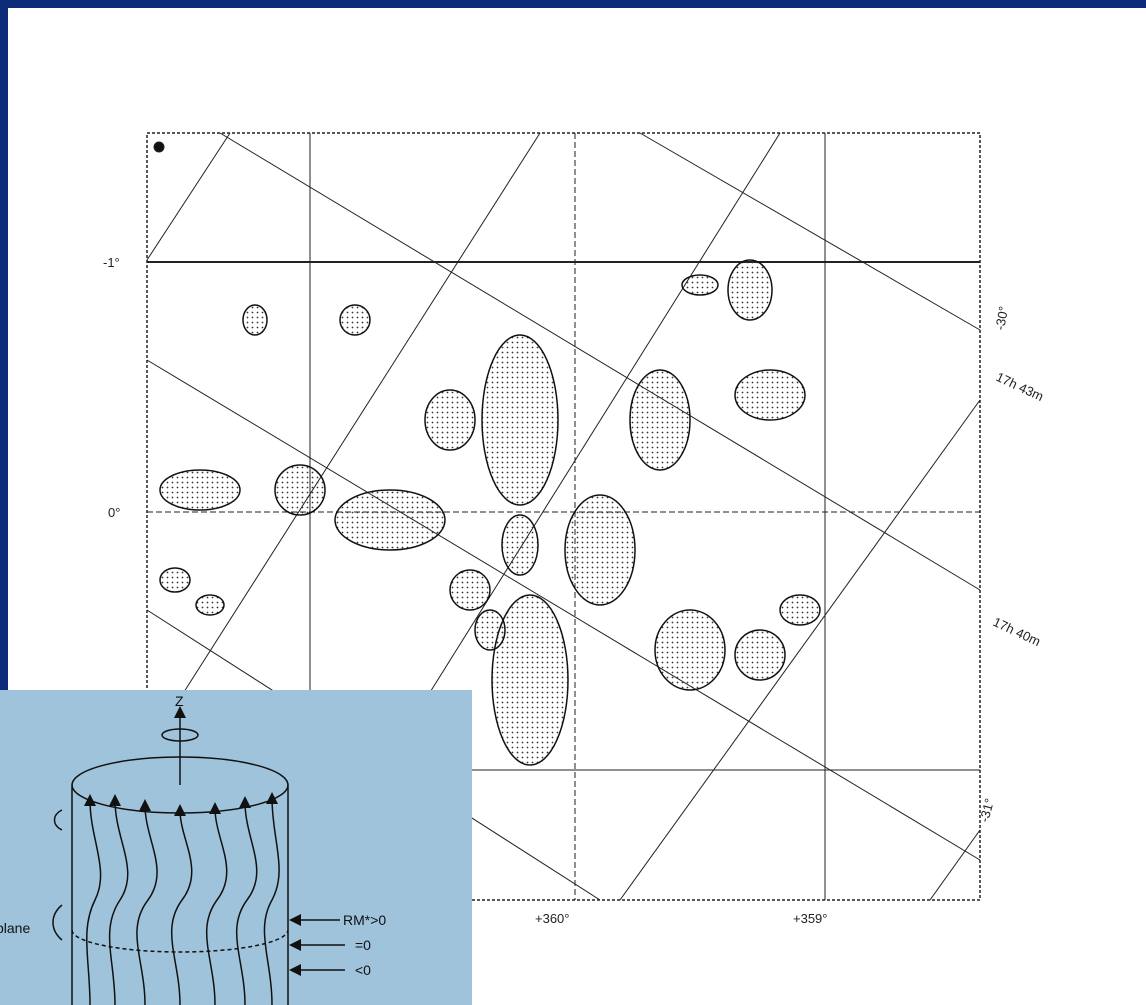 The width and height of the screenshot is (1146, 1005). Describe the element at coordinates (111, 262) in the screenshot. I see `map-label: -1°` at that location.